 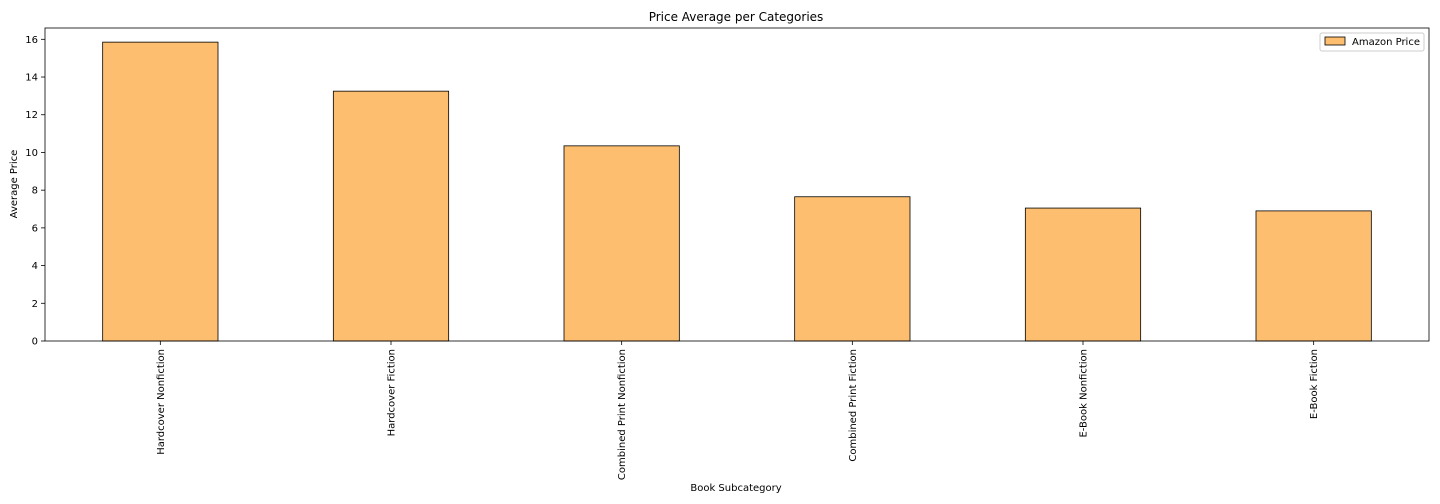 What do you see at coordinates (31, 115) in the screenshot?
I see `y-tick-label: 12` at bounding box center [31, 115].